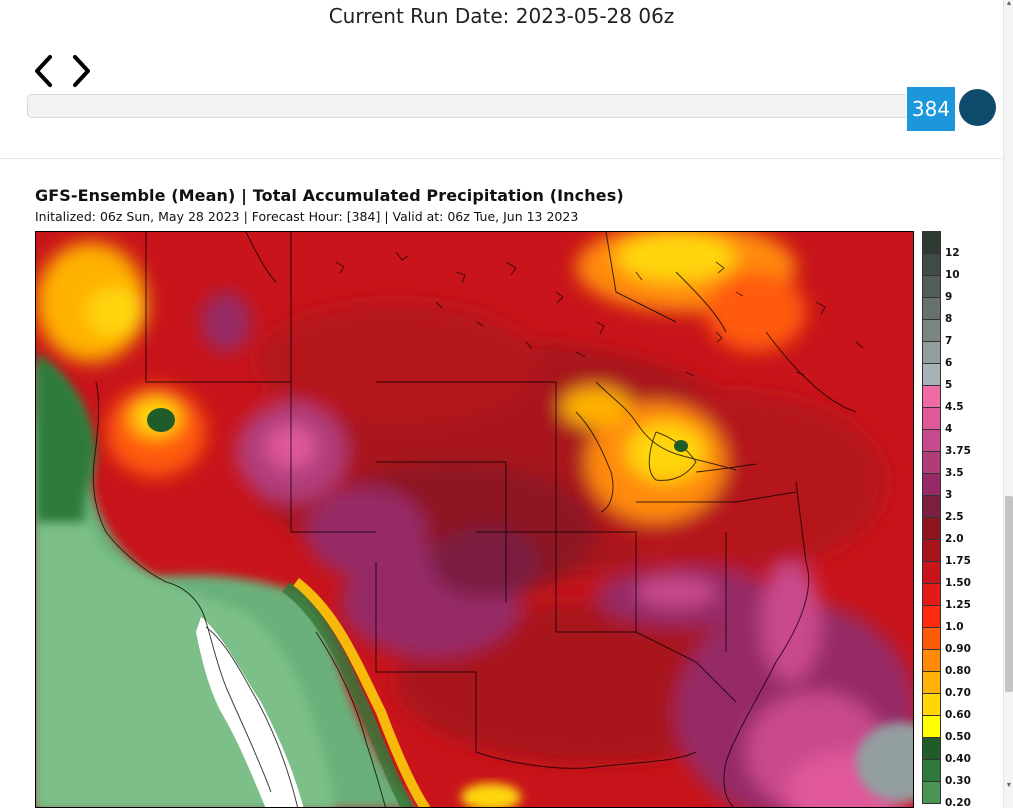 The width and height of the screenshot is (1013, 809). What do you see at coordinates (977, 107) in the screenshot?
I see `play-button` at bounding box center [977, 107].